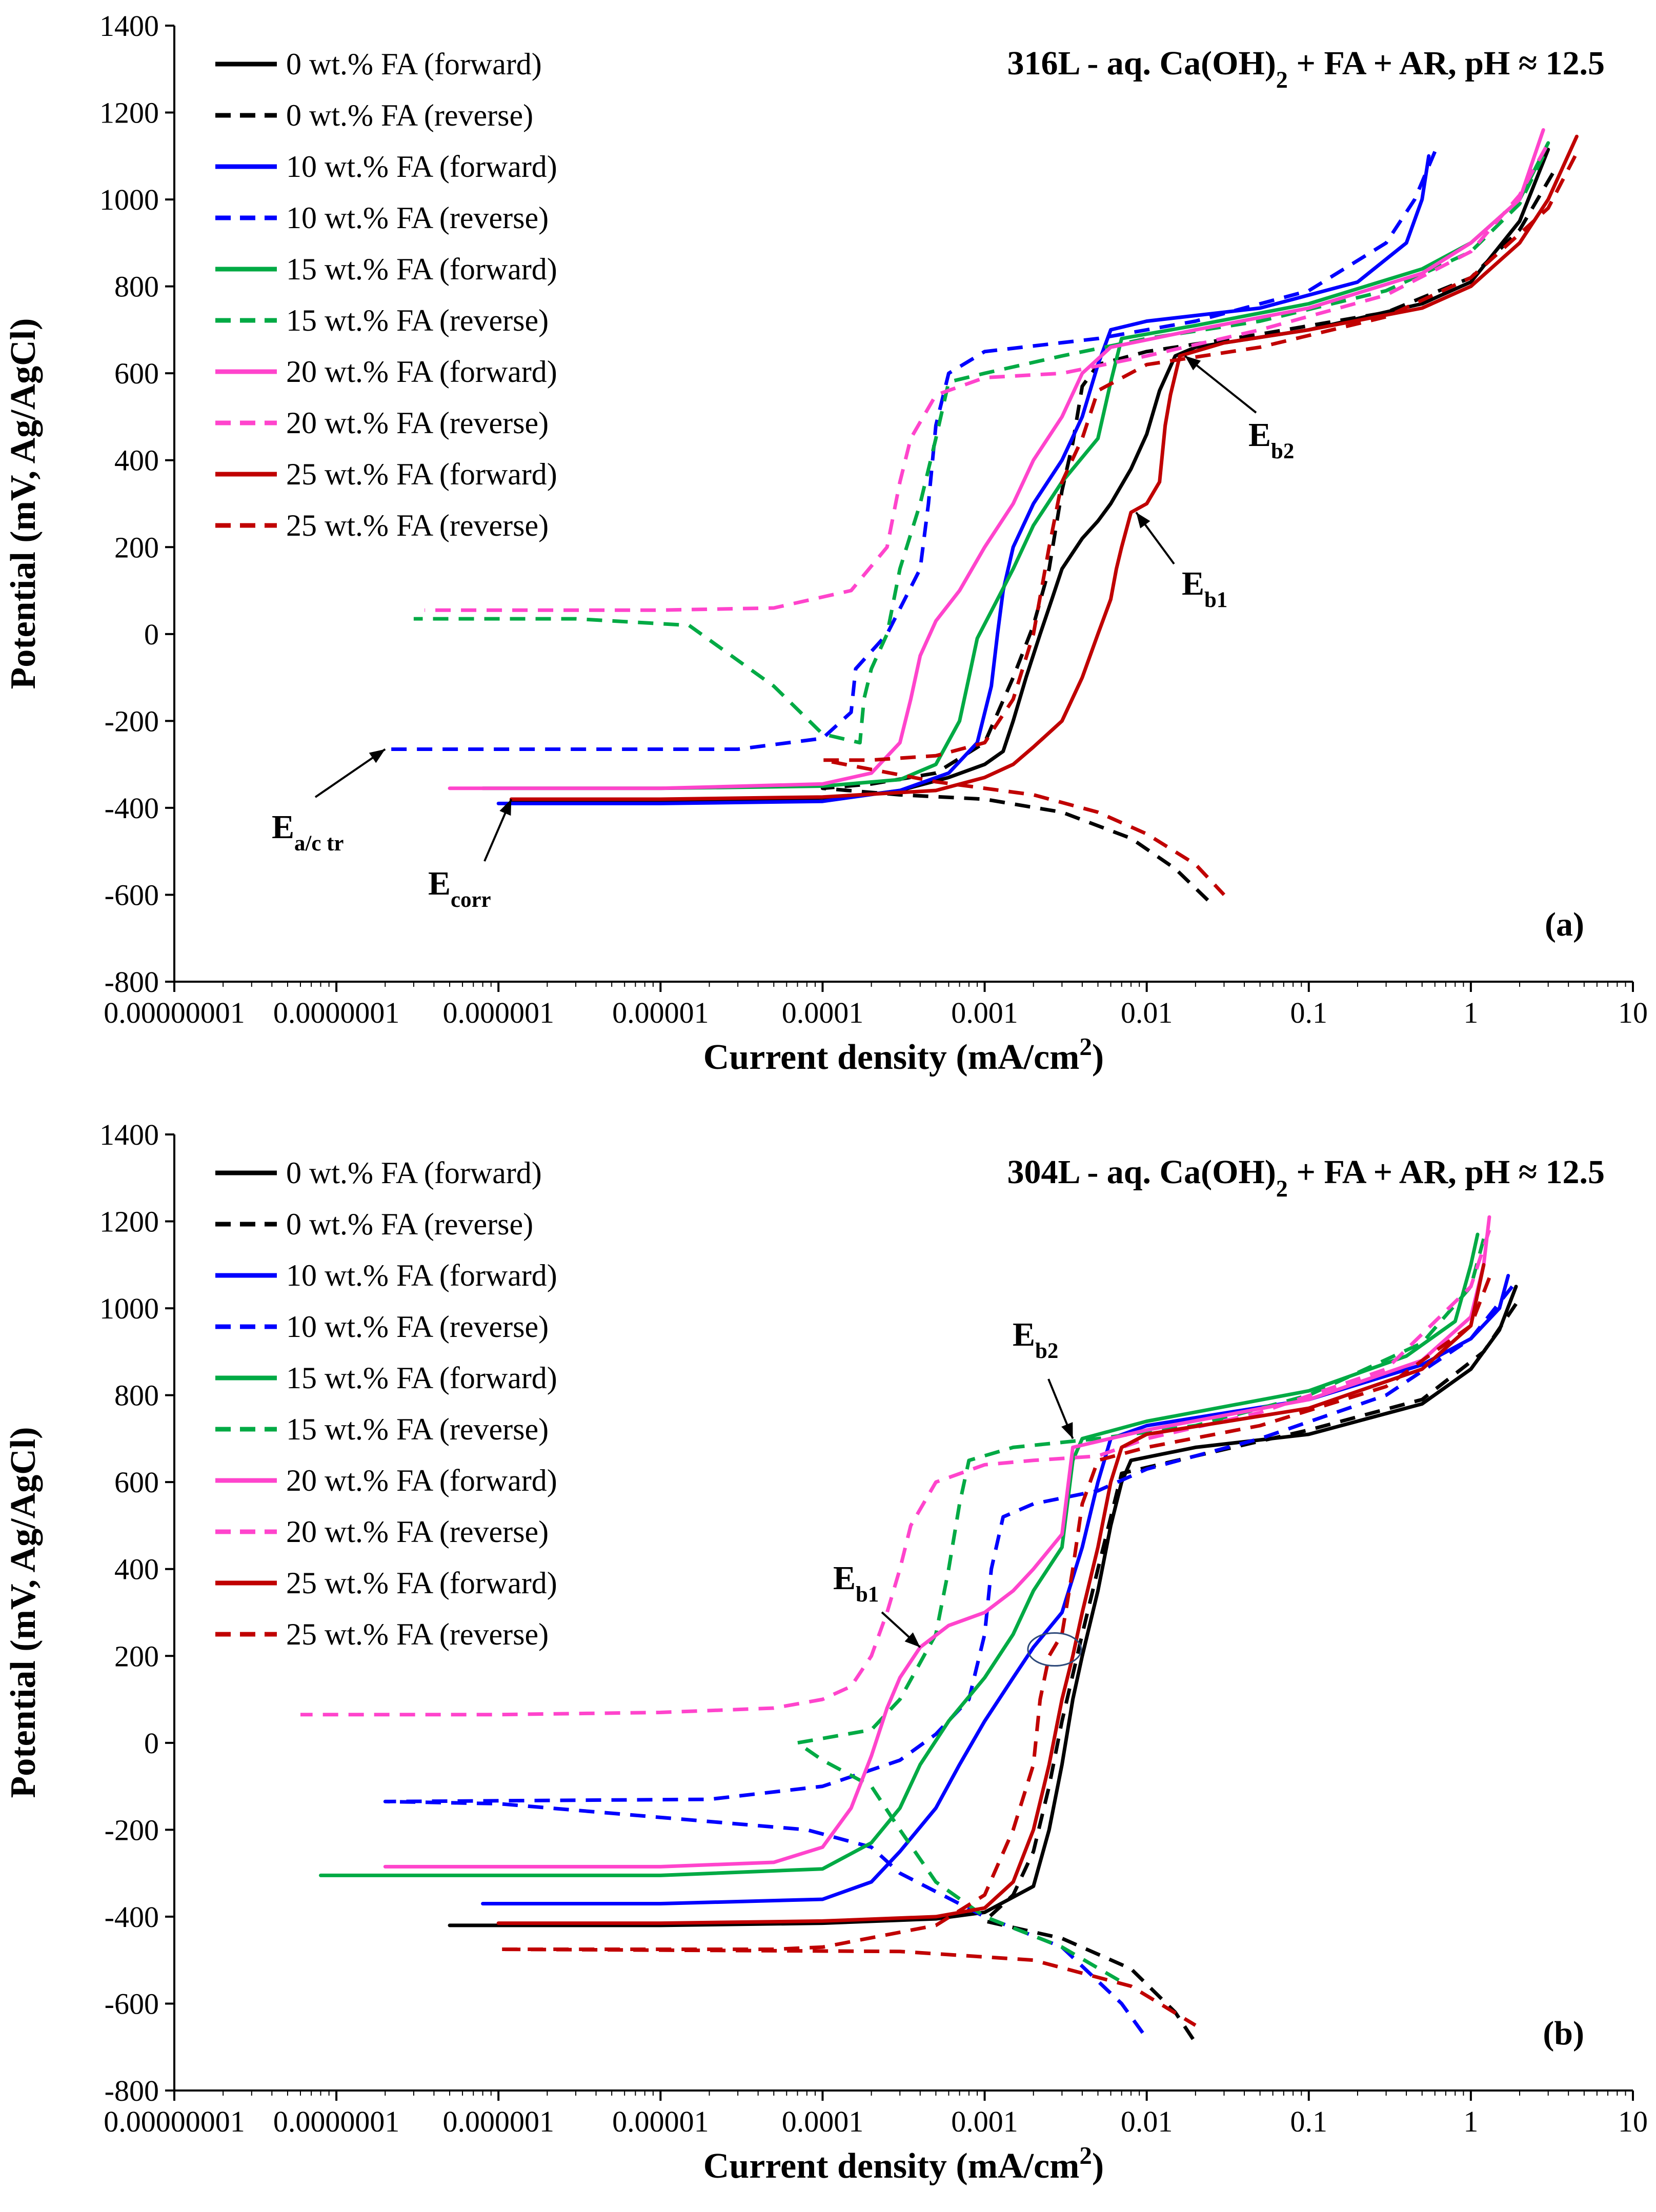 The height and width of the screenshot is (2212, 1656). I want to click on arrow-e-corr, so click(498, 830).